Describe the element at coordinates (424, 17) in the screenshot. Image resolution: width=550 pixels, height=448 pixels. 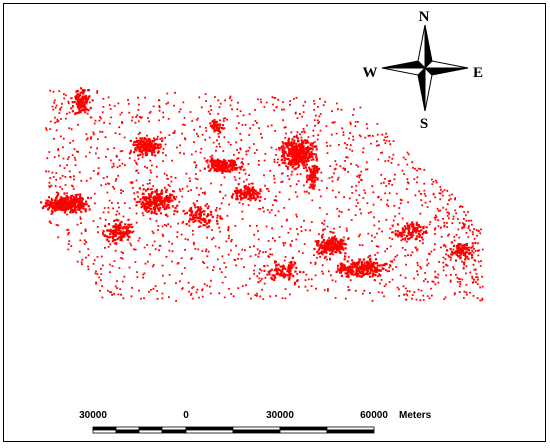
I see `compass-label: N` at that location.